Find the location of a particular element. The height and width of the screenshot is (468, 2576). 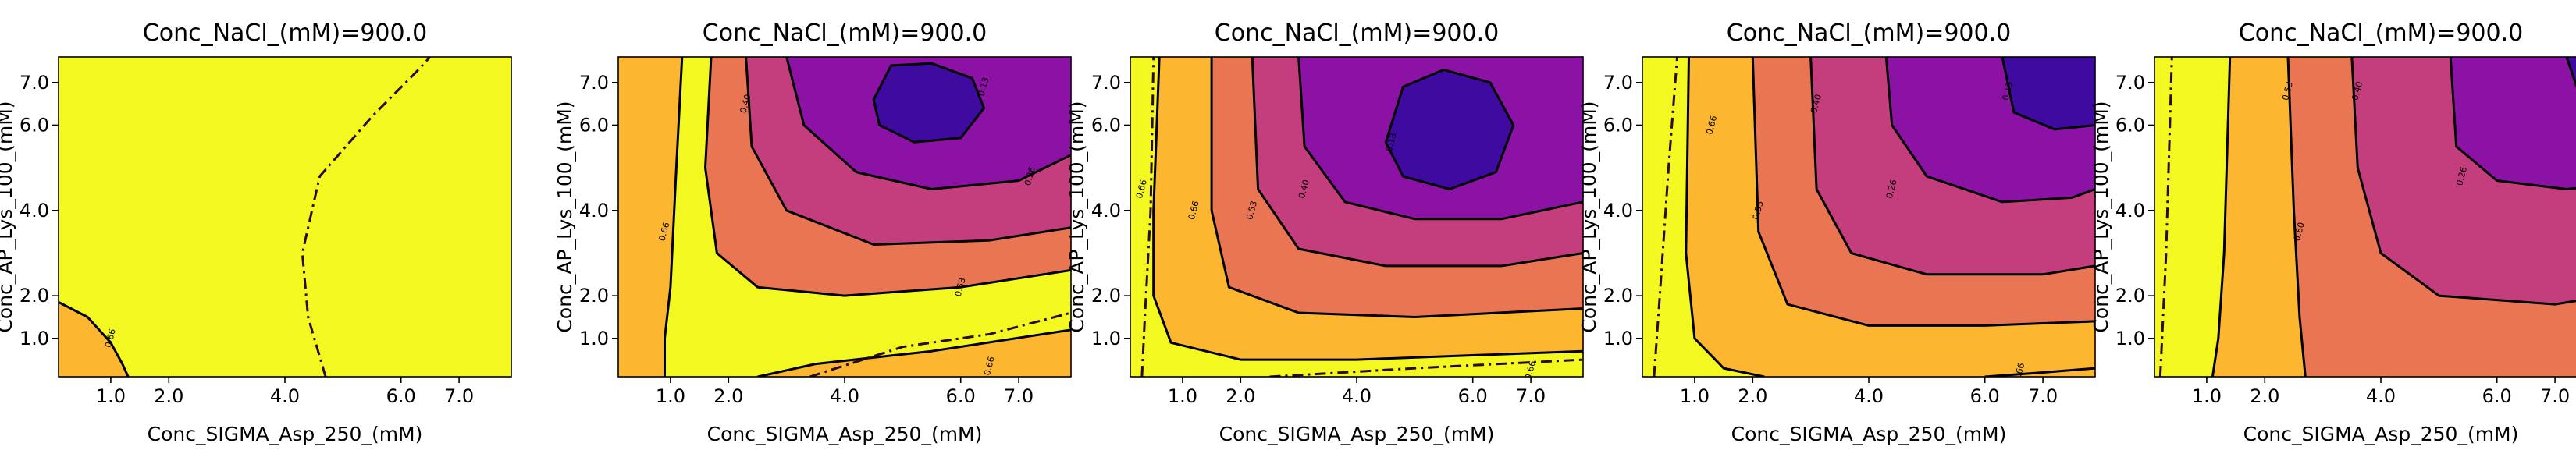

plot-area: 0.66 0.66 0.53 0.40 0.26 0.13 is located at coordinates (844, 217).